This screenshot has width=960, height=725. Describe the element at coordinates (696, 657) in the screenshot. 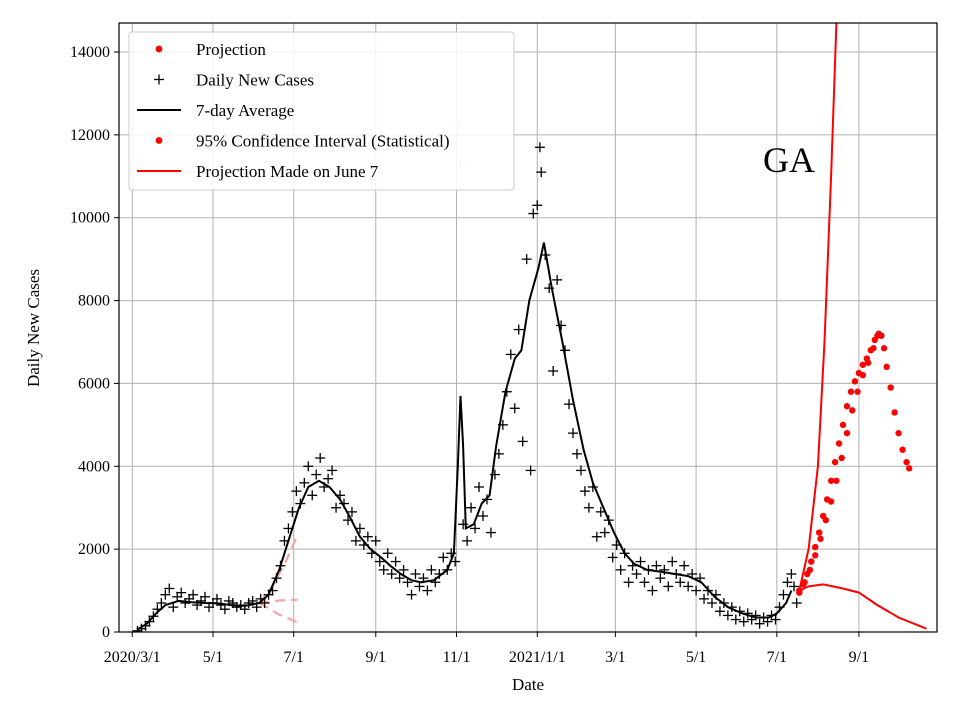

I see `x-tick-label: 5/1` at that location.